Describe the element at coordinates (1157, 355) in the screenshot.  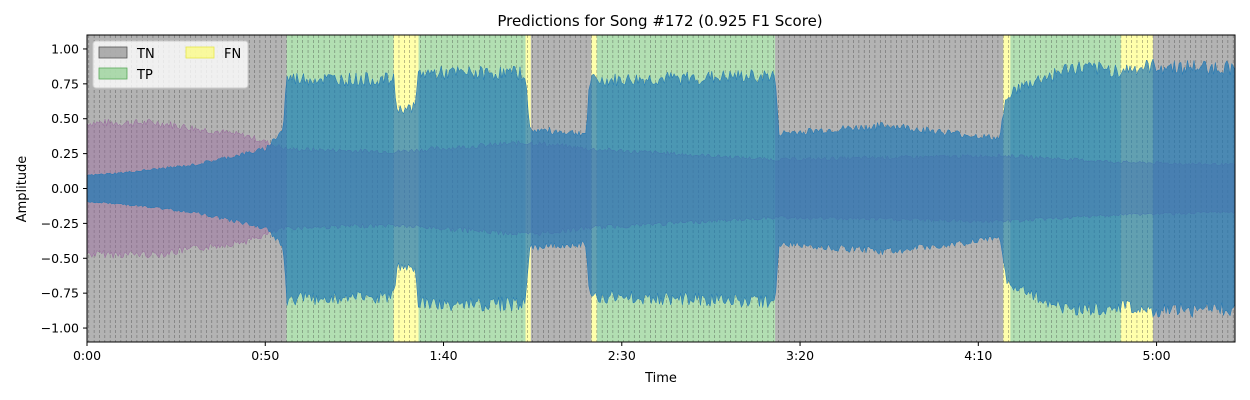
I see `x-tick-label: 5:00` at that location.